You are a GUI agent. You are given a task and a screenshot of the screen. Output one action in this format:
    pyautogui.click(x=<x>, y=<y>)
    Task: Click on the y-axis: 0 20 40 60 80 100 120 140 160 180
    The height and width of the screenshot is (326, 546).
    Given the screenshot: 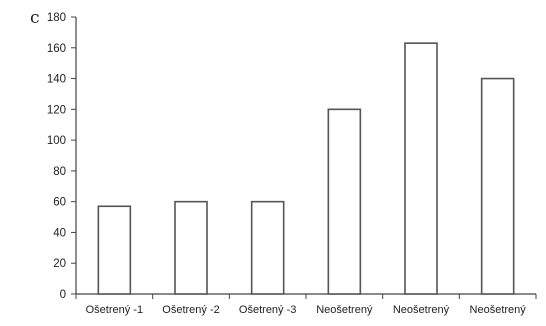 What is the action you would take?
    pyautogui.click(x=62, y=156)
    